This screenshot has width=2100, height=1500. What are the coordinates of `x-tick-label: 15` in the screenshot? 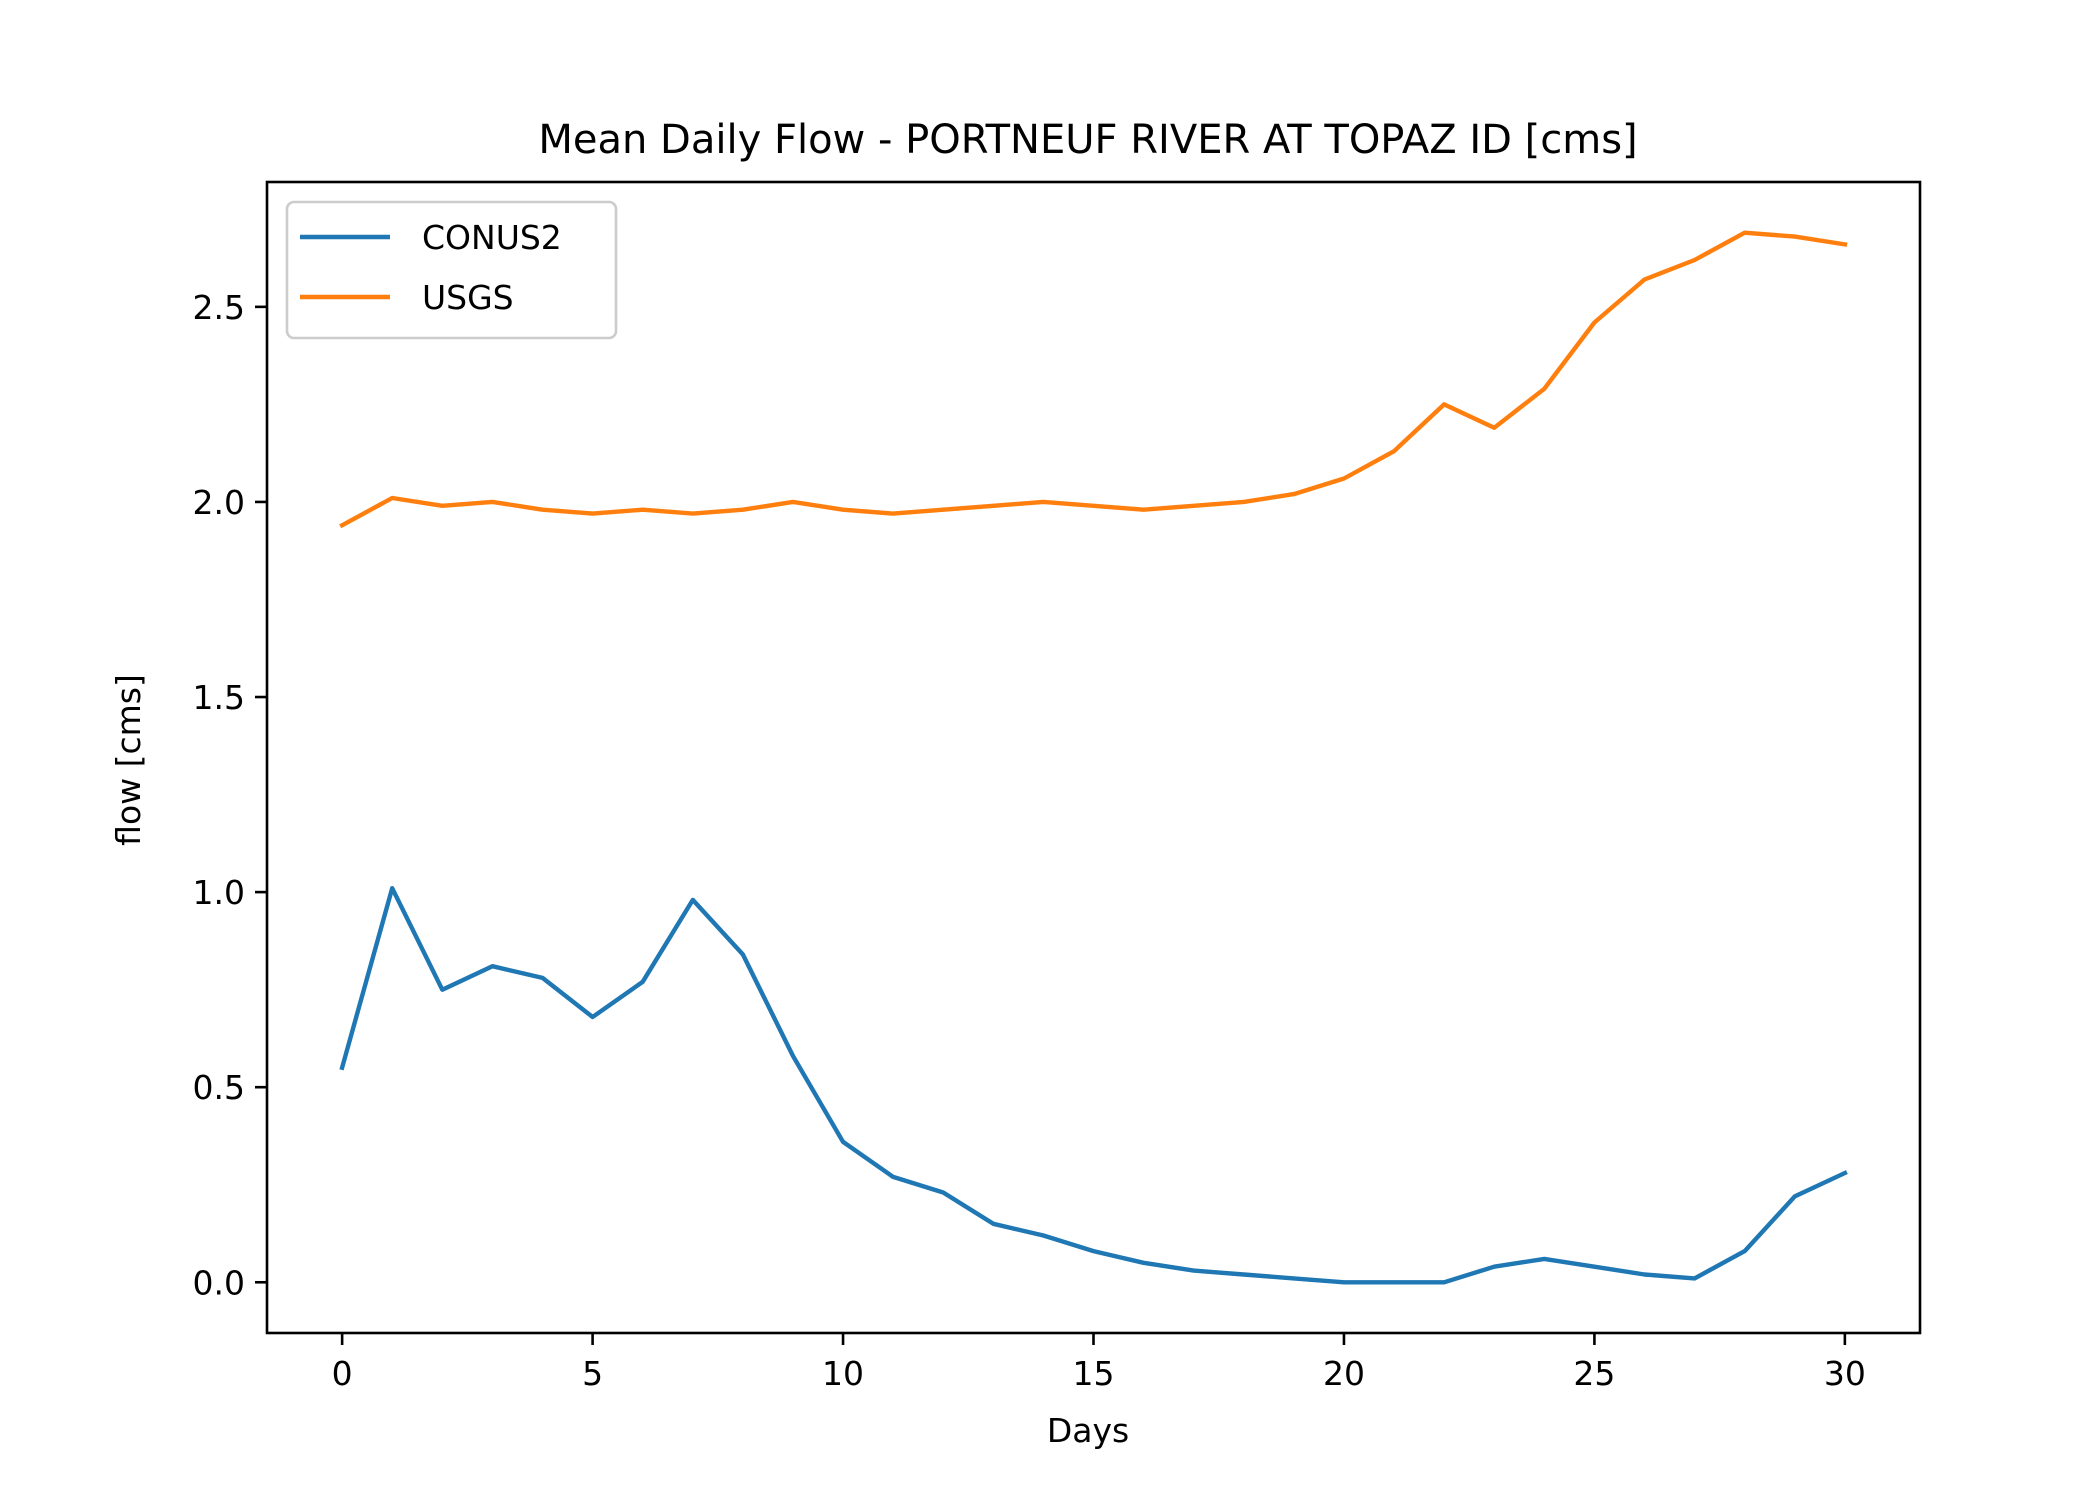 It's located at (1094, 1373).